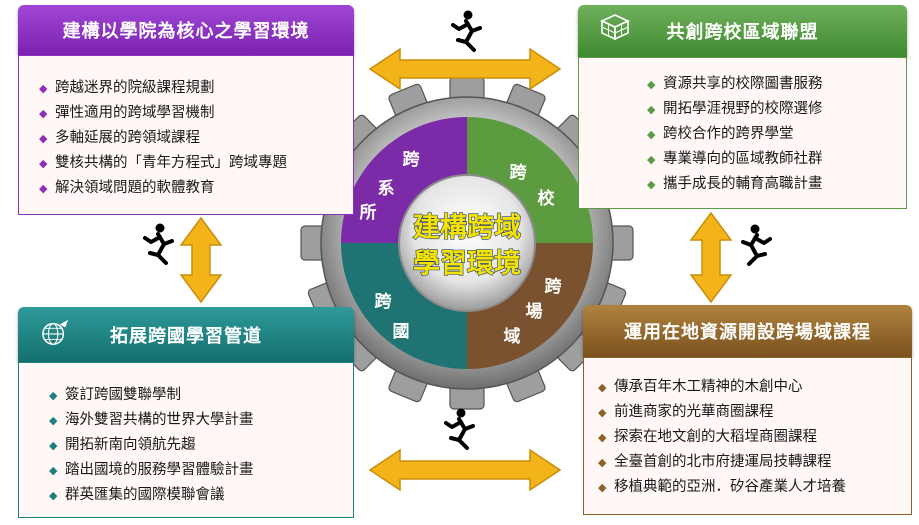 This screenshot has width=919, height=525. I want to click on cube-grid-icon, so click(615, 27).